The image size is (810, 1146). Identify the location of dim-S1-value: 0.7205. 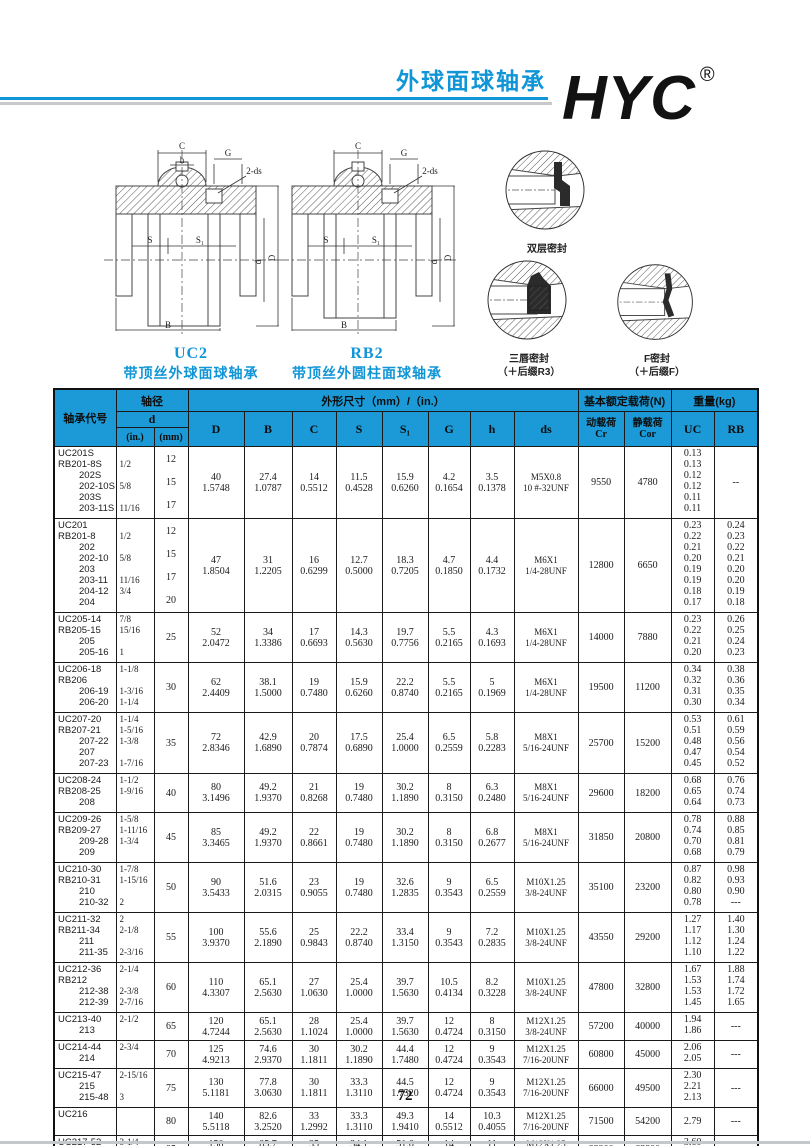
(405, 571).